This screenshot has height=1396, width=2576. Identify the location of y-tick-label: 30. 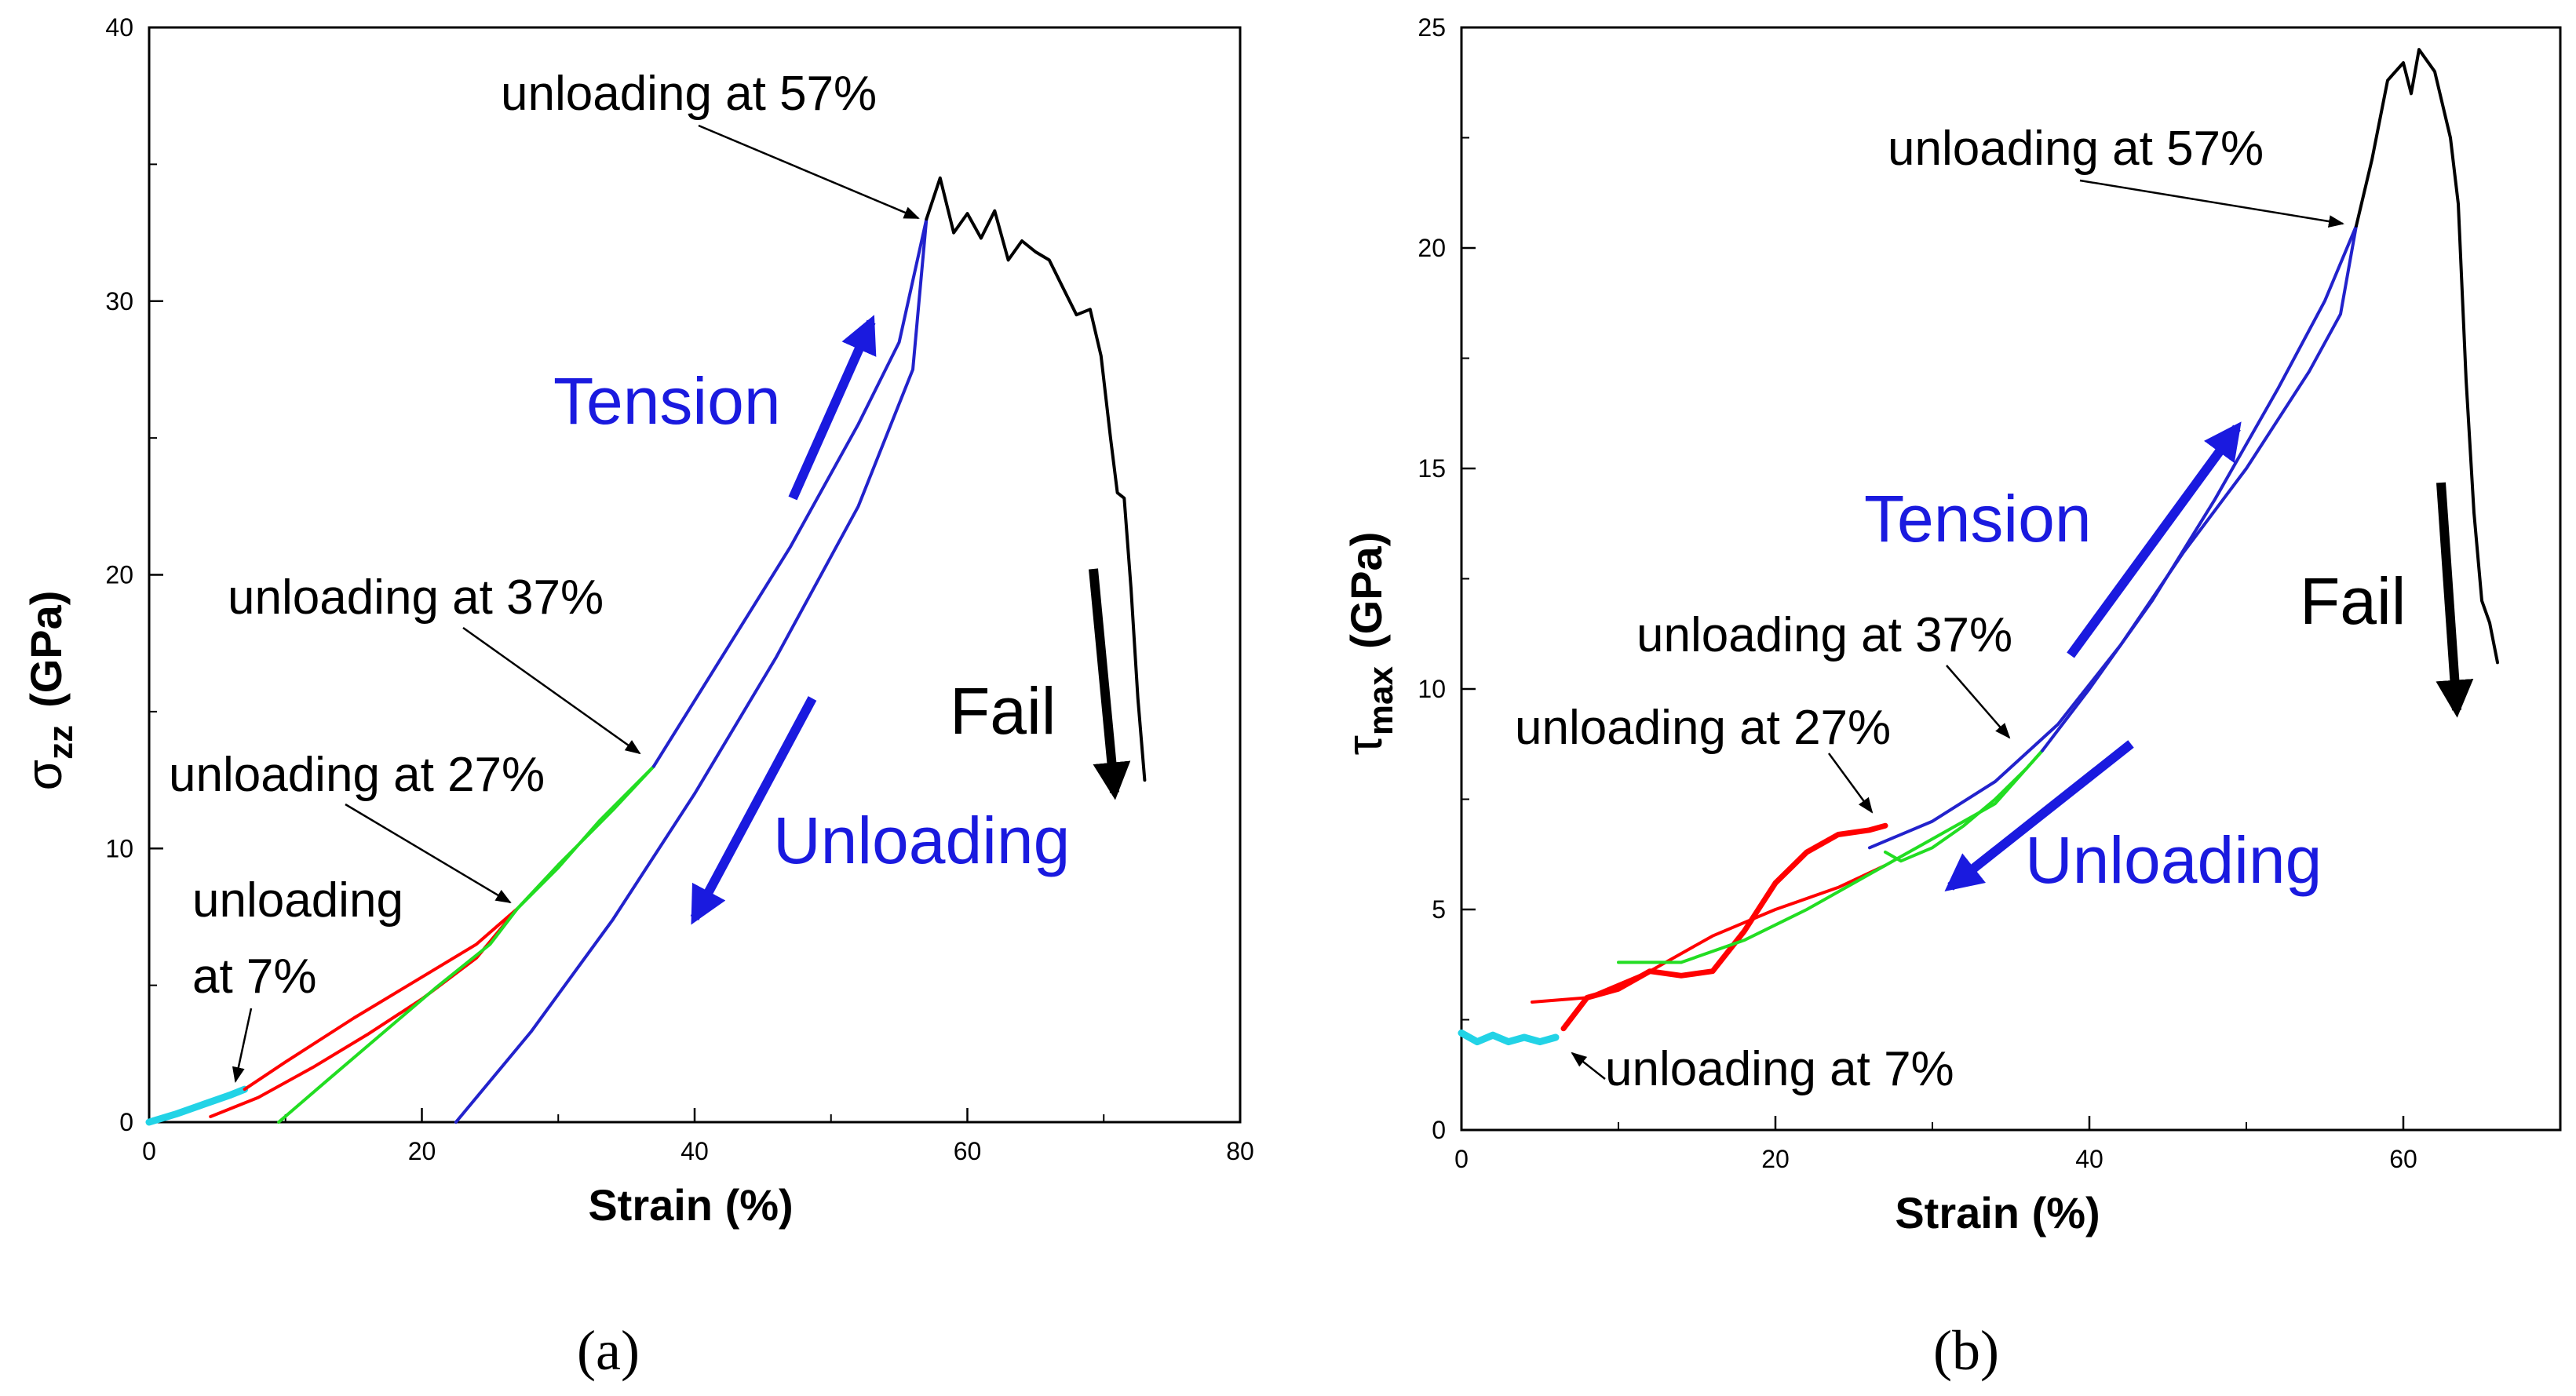
(119, 301).